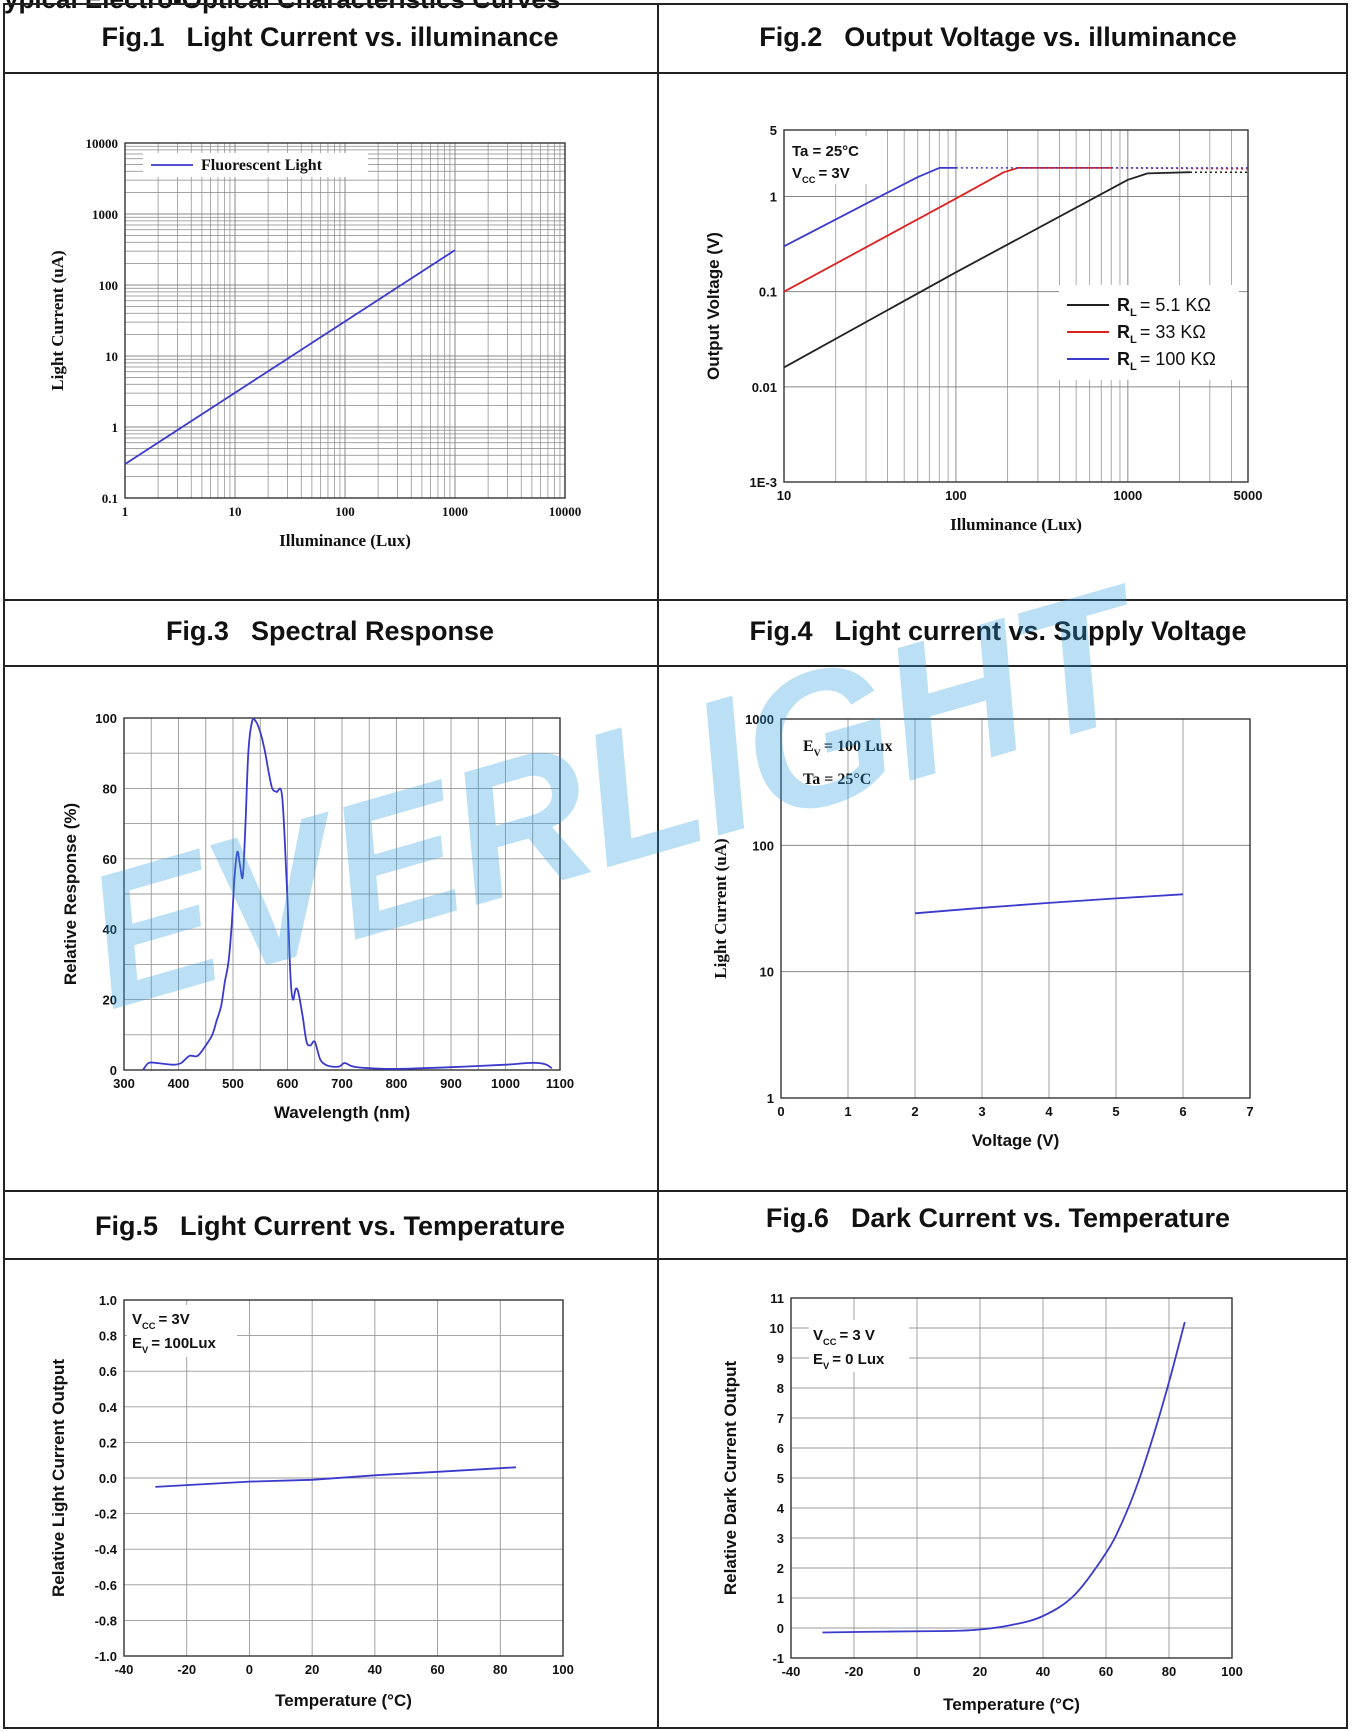 Image resolution: width=1352 pixels, height=1731 pixels. Describe the element at coordinates (124, 1083) in the screenshot. I see `fig3-x-tick-label: 300` at that location.